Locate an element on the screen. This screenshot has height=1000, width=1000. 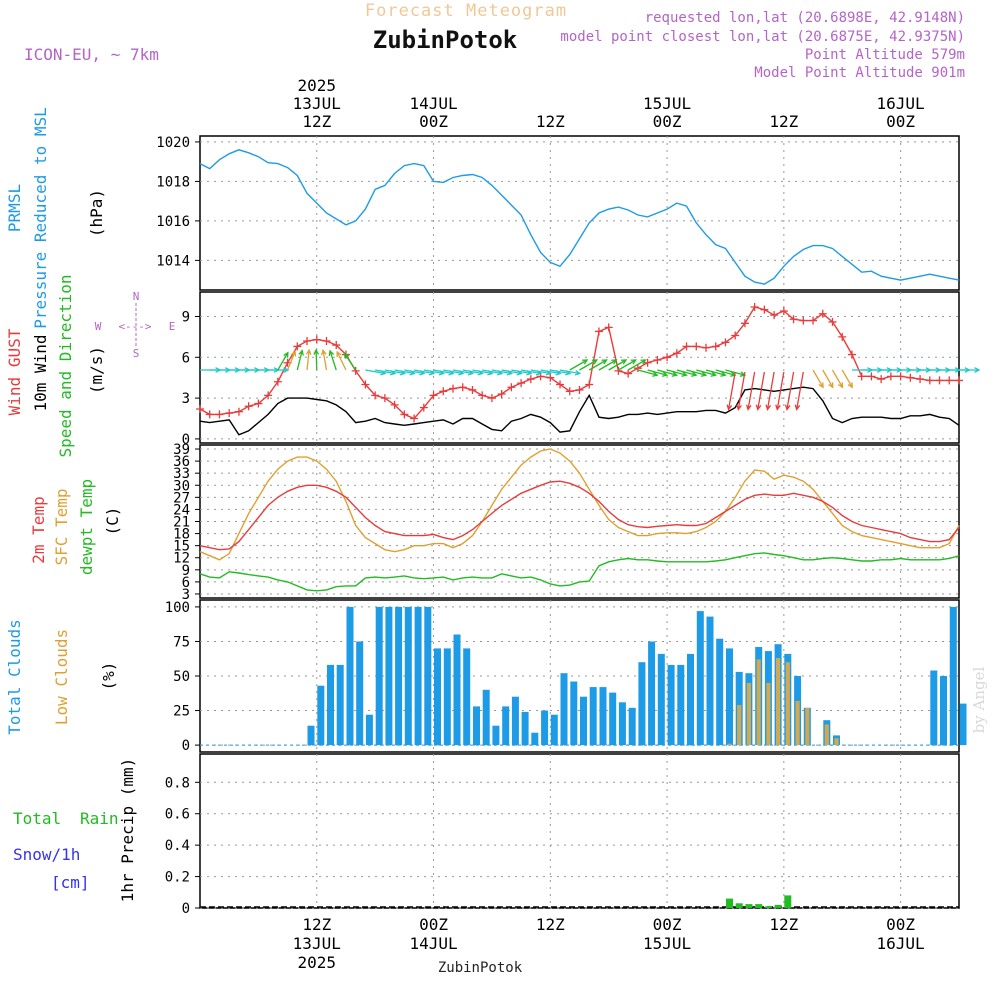
wind-ytick-label: 9 is located at coordinates (186, 317).